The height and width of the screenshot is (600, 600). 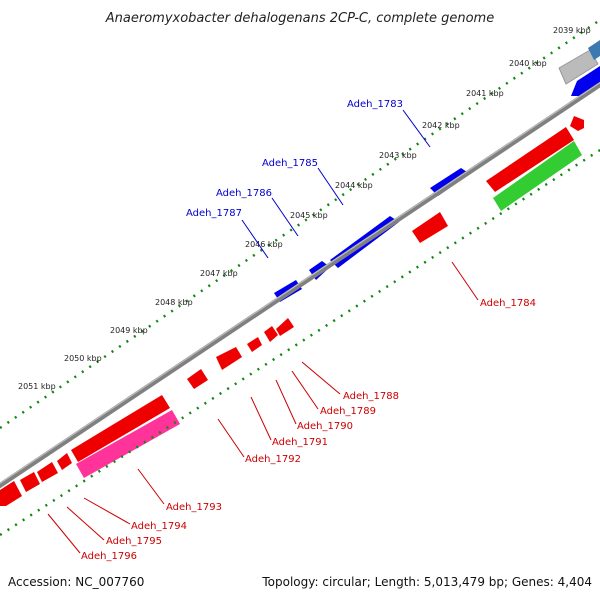 I want to click on gene-label: Adeh_1791, so click(x=300, y=442).